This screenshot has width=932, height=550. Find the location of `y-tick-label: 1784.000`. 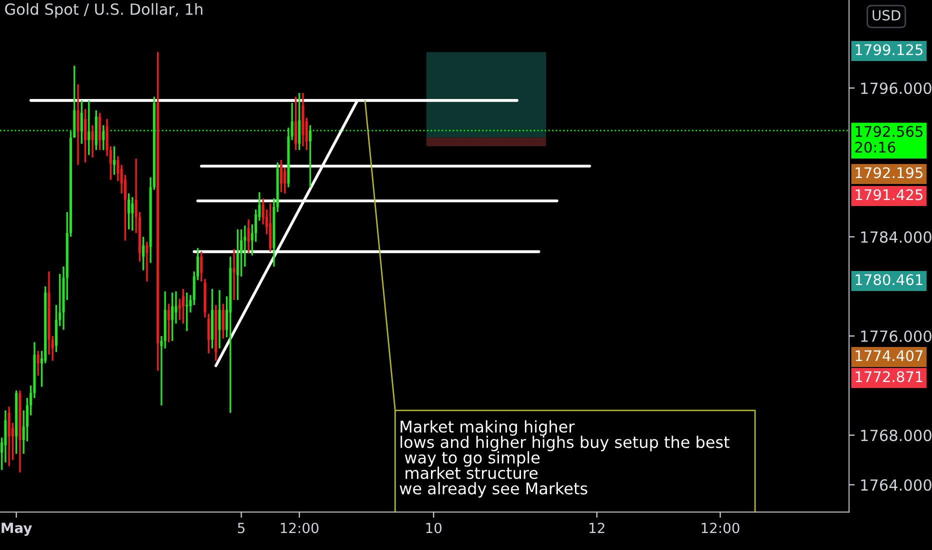

y-tick-label: 1784.000 is located at coordinates (896, 237).